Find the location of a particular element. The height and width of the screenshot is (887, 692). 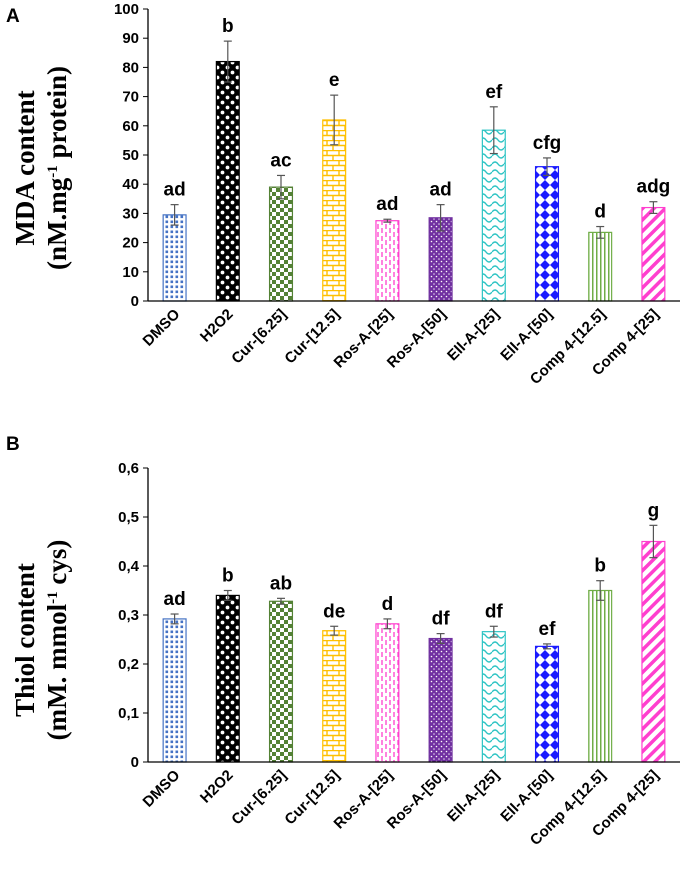

y-tick-label: 50 is located at coordinates (130, 155).